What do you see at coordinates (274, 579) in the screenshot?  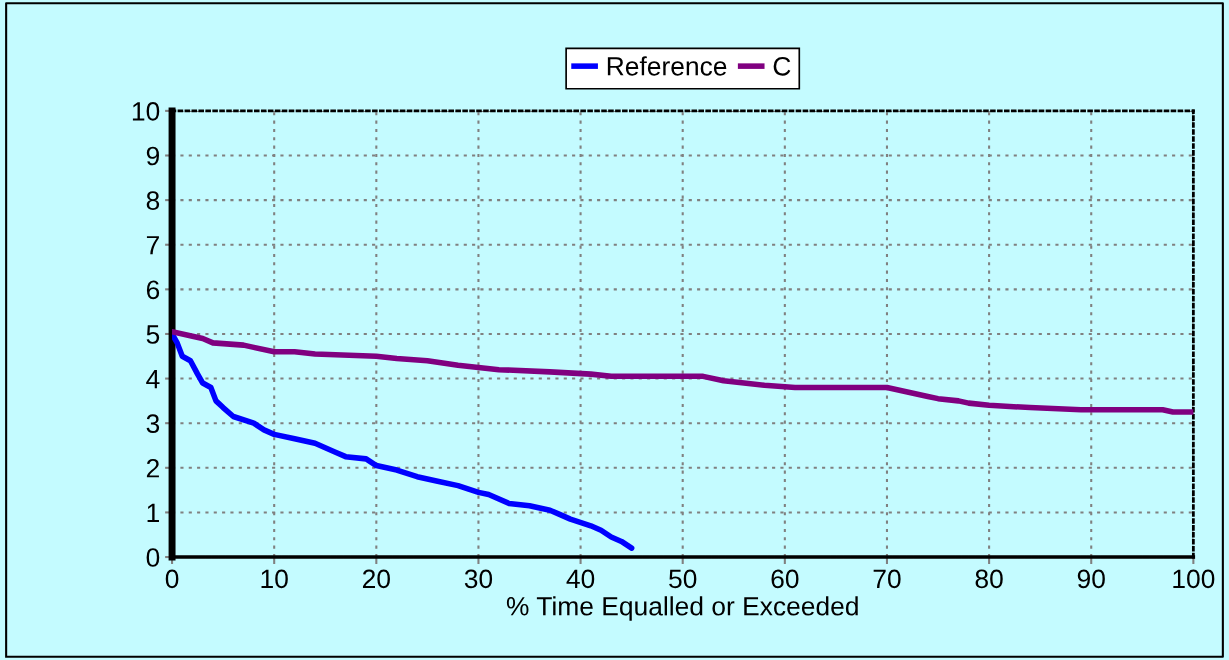 I see `x-tick-label: 10` at bounding box center [274, 579].